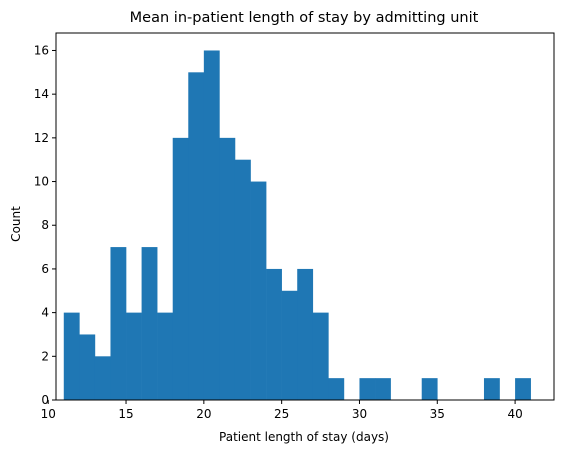 This screenshot has height=453, width=563. I want to click on x-tick-label: 20, so click(203, 414).